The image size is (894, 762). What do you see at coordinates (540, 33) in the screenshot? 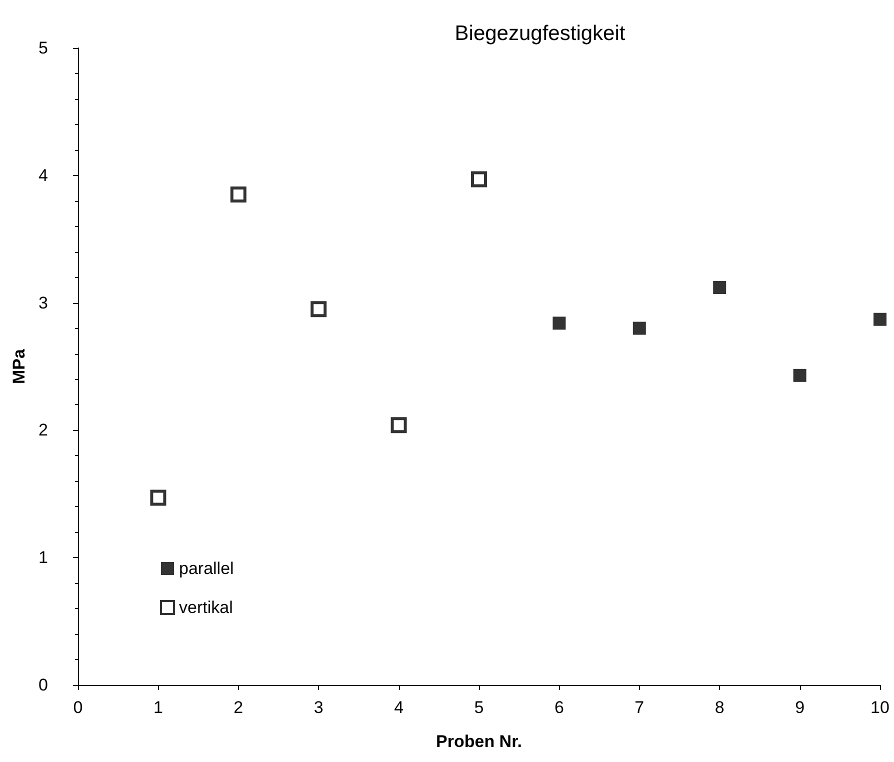
I see `chart-title: Biegezugfestigkeit` at bounding box center [540, 33].